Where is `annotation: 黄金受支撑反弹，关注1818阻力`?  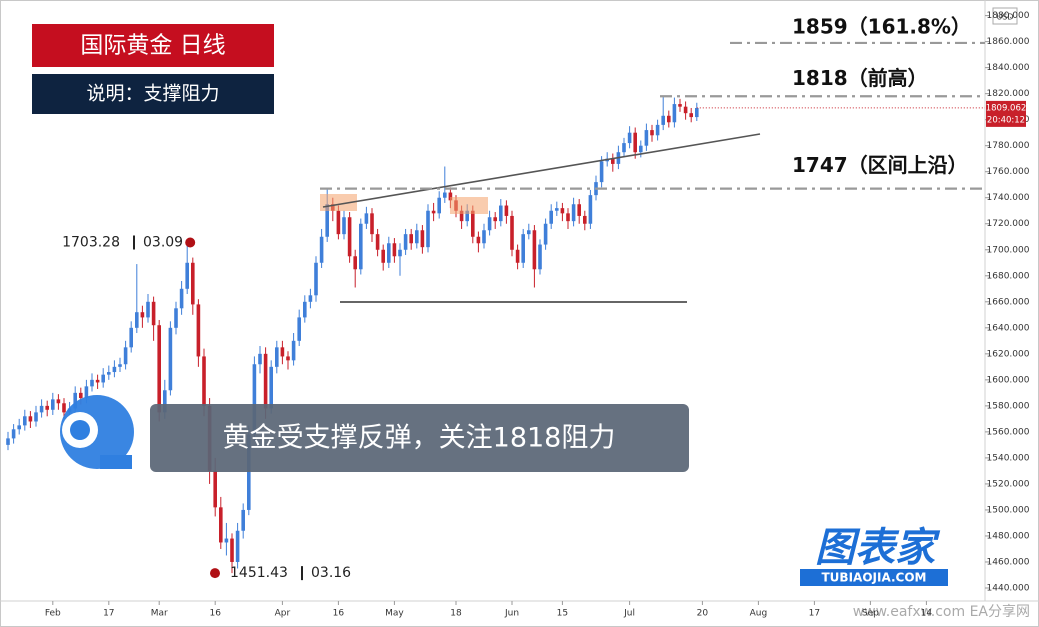
annotation: 黄金受支撑反弹，关注1818阻力 is located at coordinates (419, 438).